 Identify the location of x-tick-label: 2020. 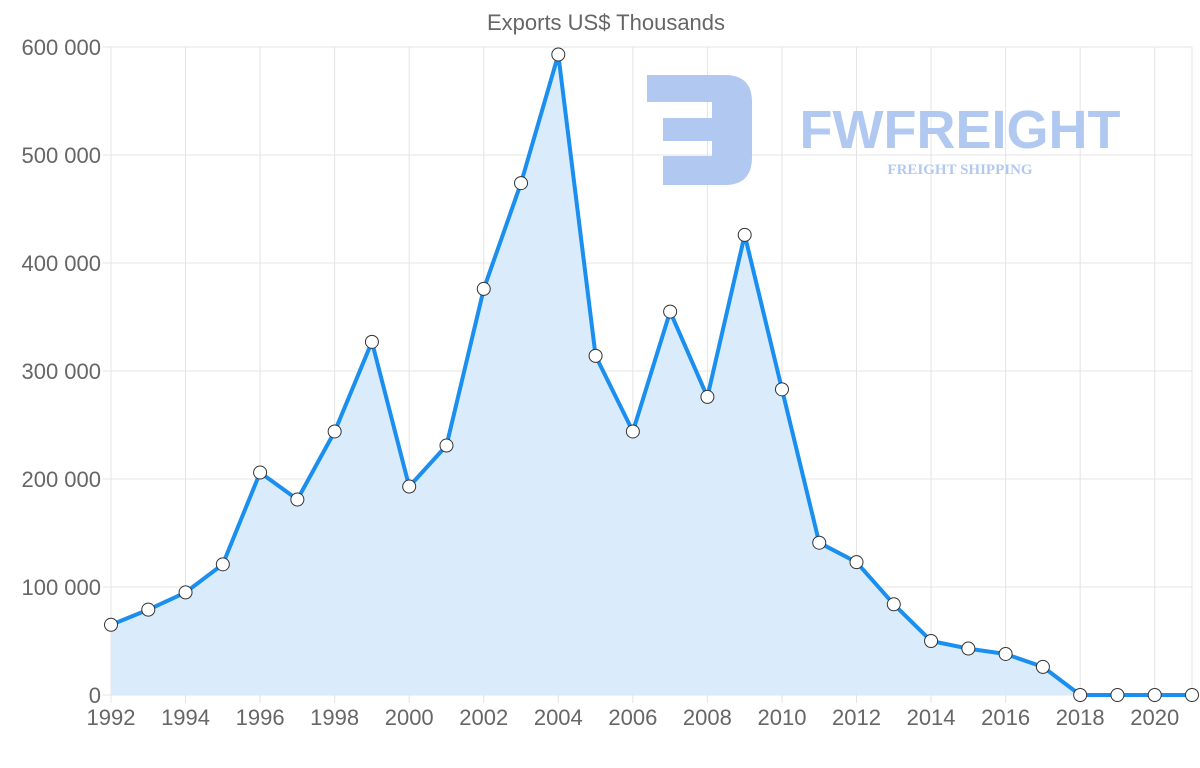
(1154, 717).